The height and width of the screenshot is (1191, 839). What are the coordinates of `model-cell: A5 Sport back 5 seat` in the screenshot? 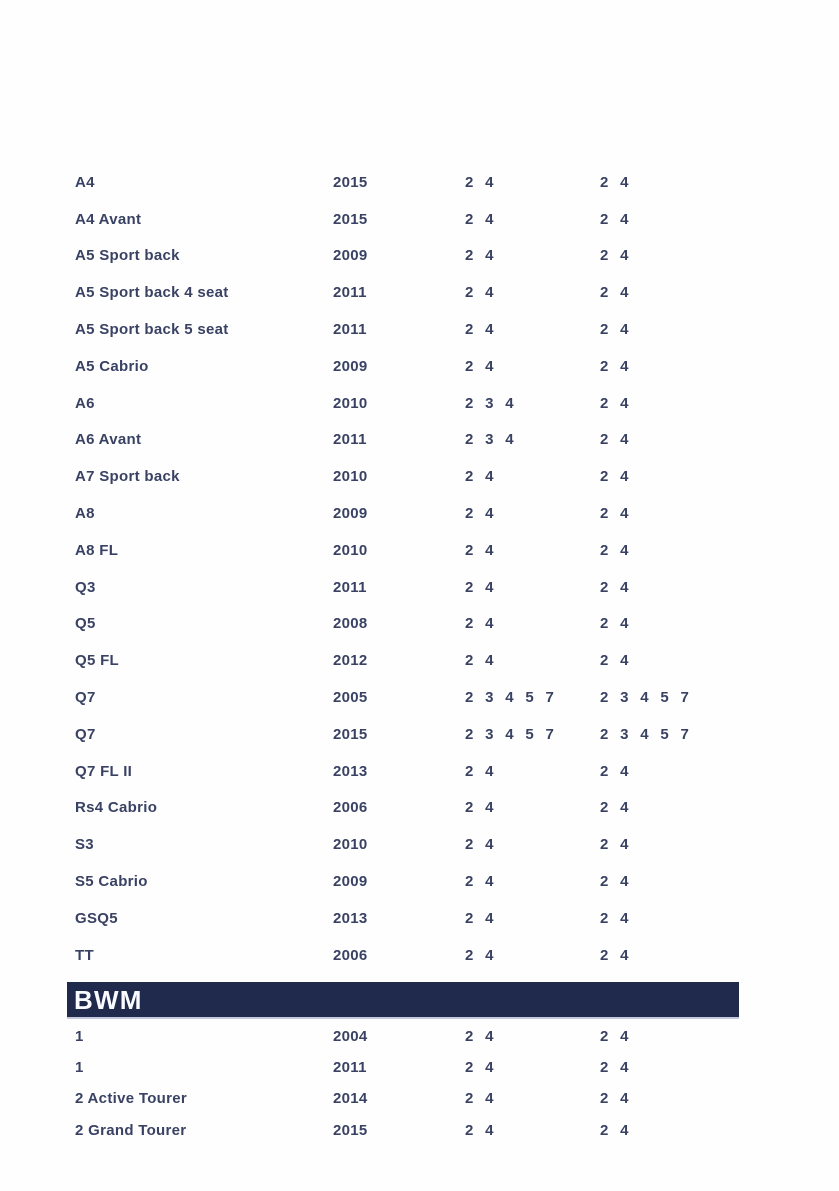 It's located at (152, 330).